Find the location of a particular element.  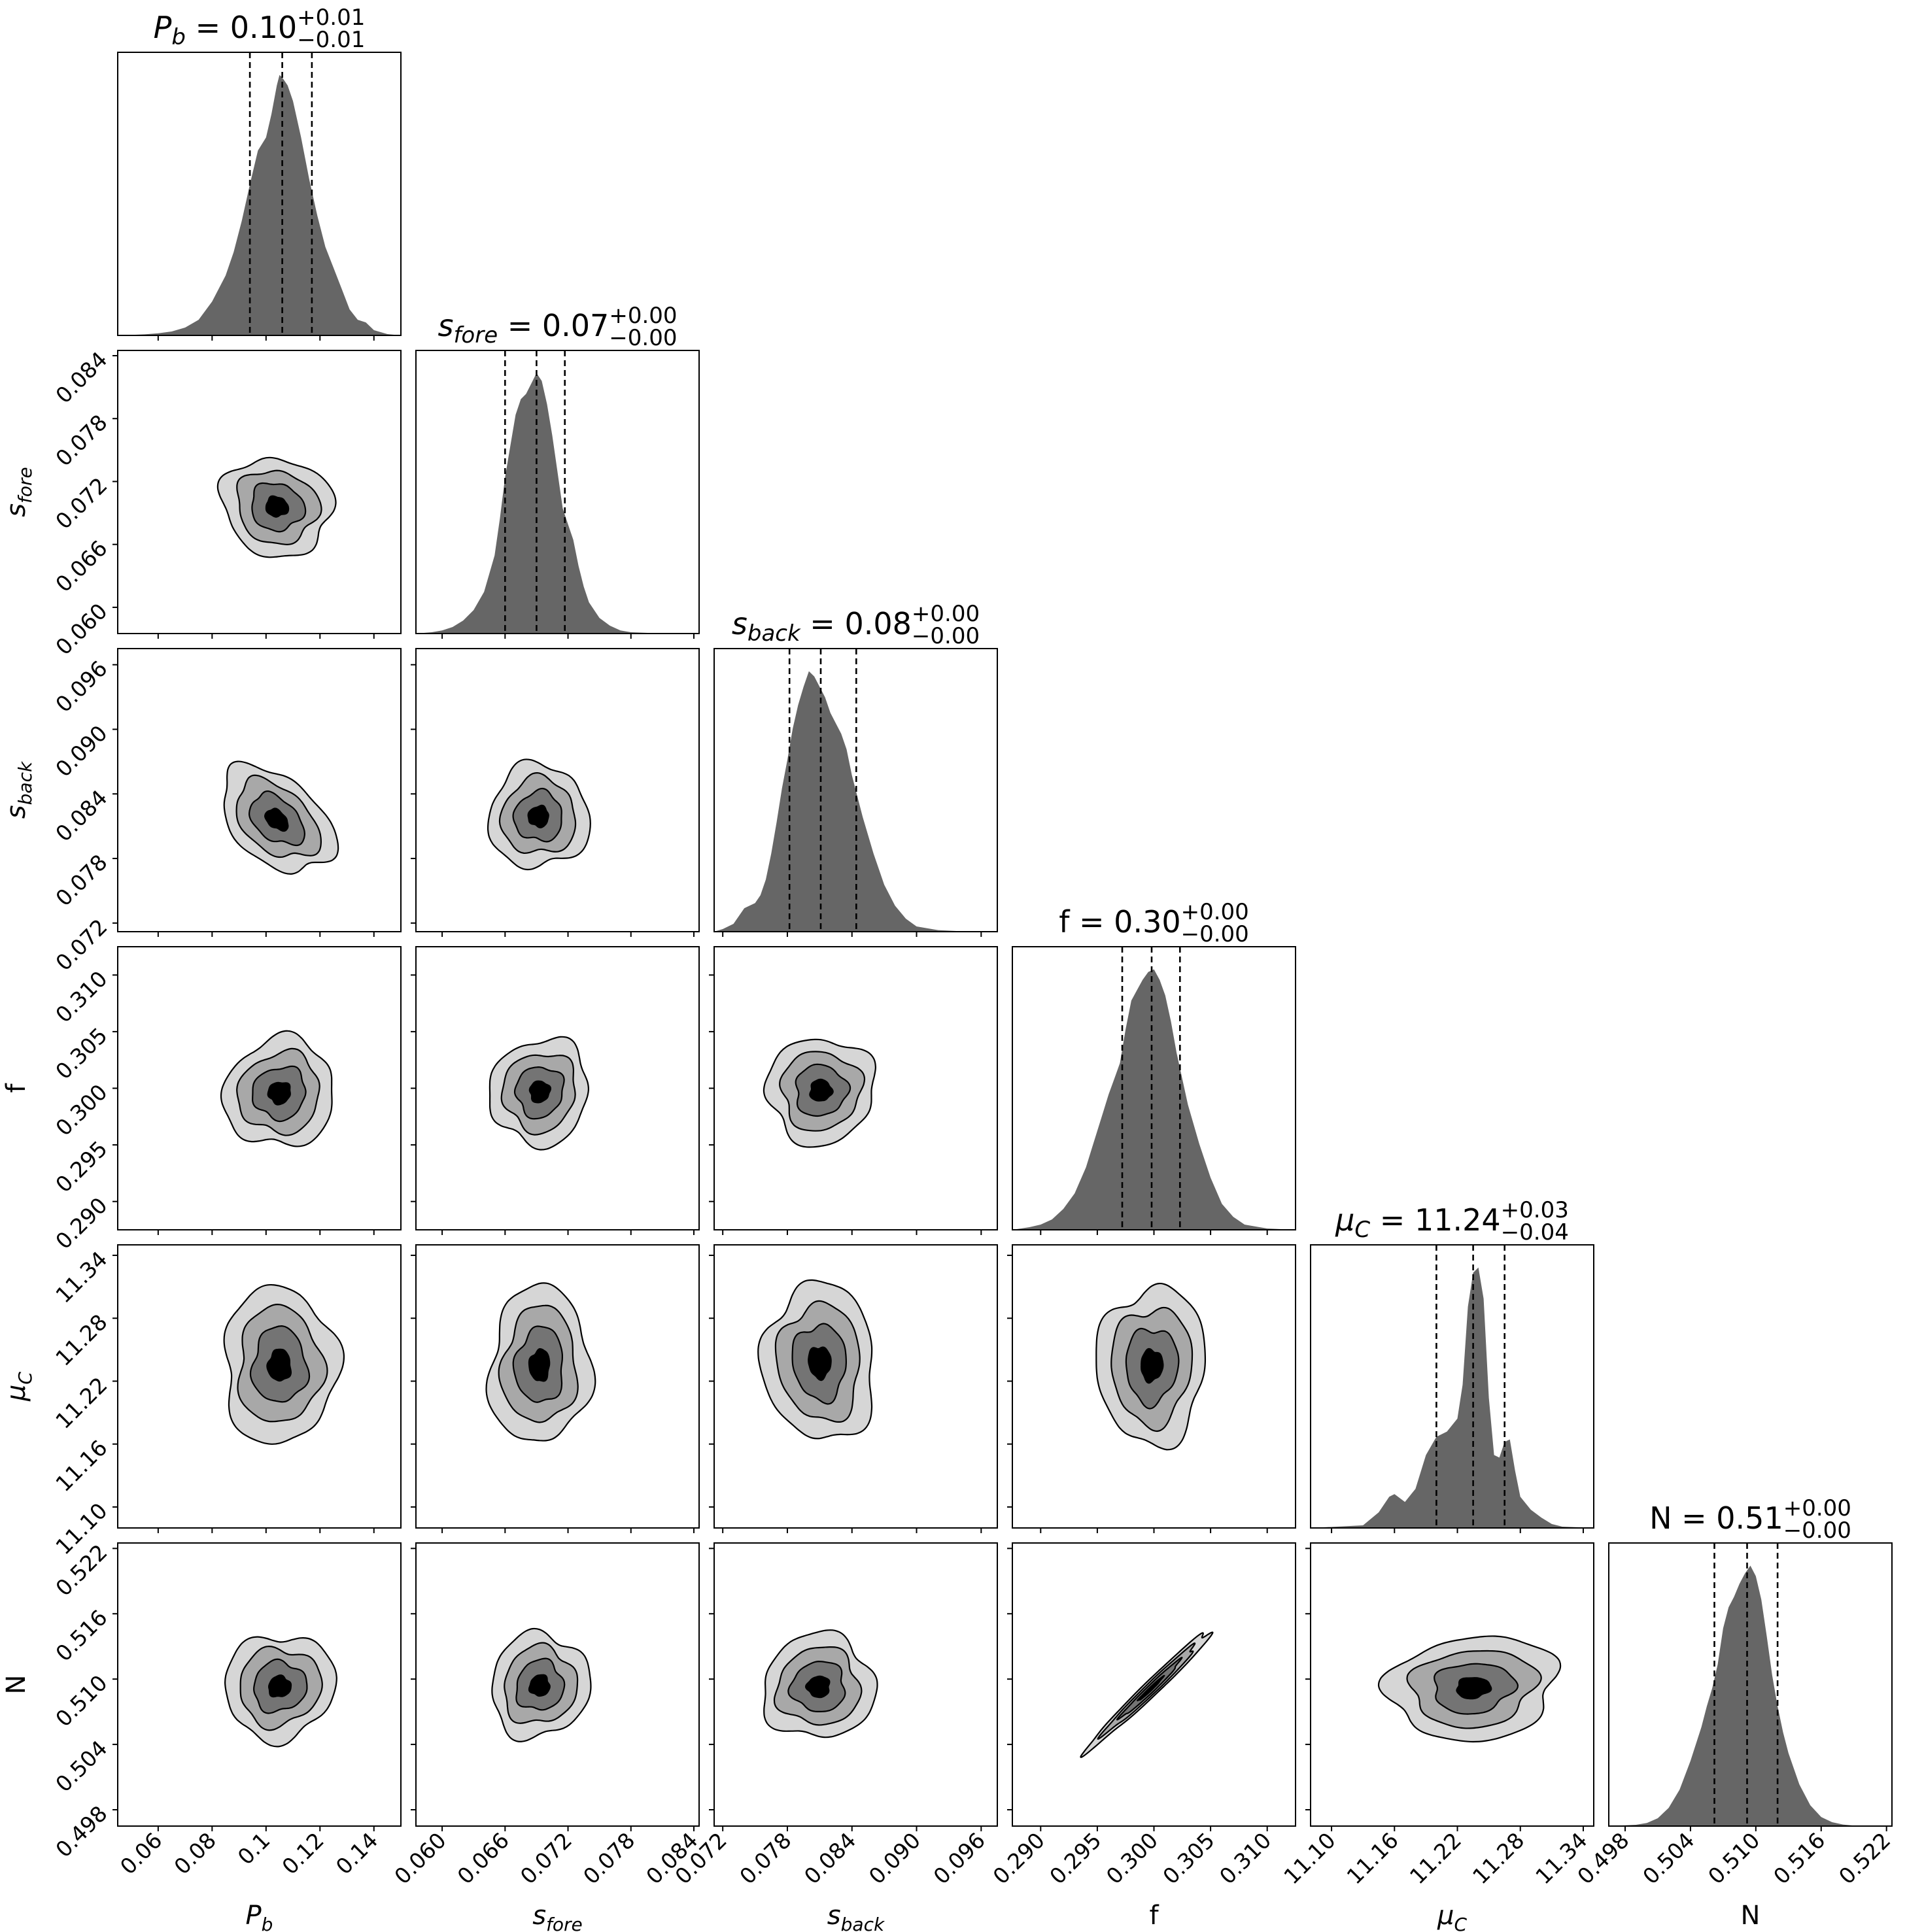

contour-panel-f-N is located at coordinates (1151, 1686).